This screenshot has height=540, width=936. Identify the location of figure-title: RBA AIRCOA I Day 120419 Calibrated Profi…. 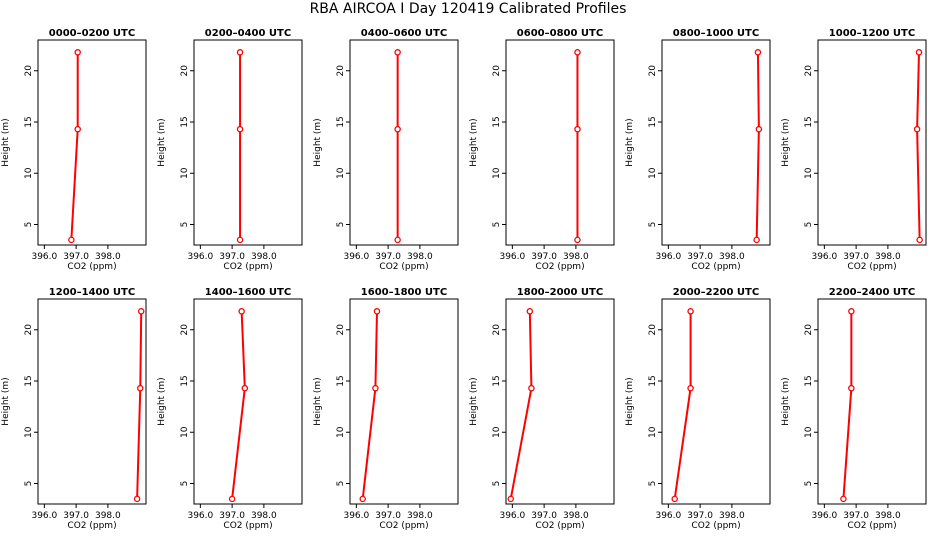
(468, 9).